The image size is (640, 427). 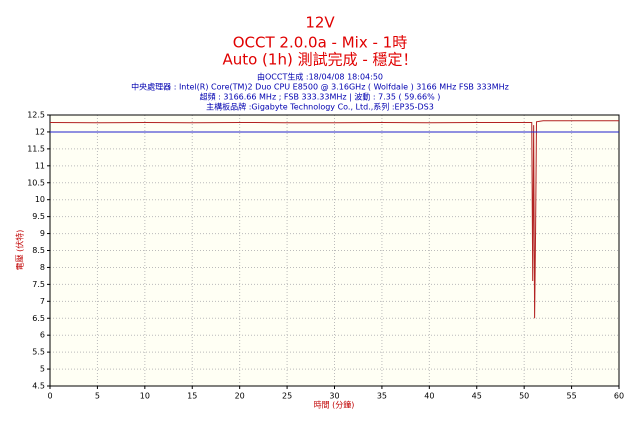 What do you see at coordinates (40, 131) in the screenshot?
I see `y-tick-label: 12` at bounding box center [40, 131].